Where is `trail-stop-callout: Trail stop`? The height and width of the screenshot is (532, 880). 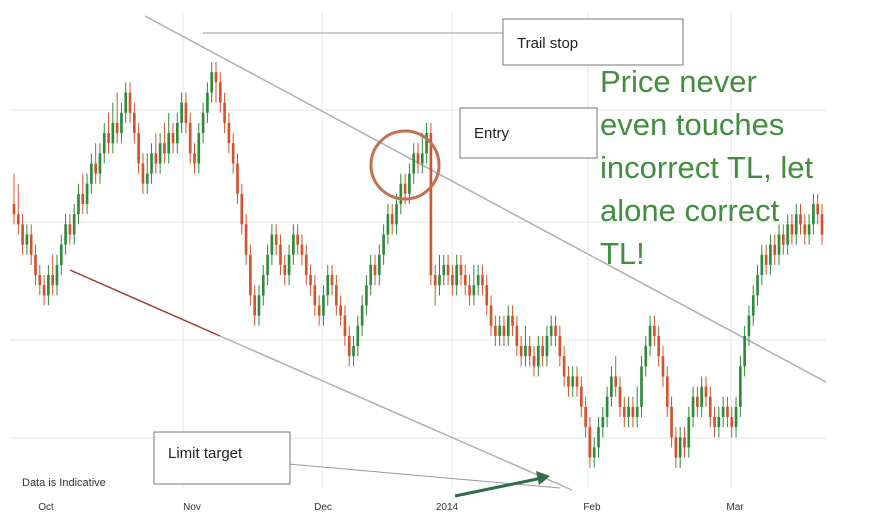 trail-stop-callout: Trail stop is located at coordinates (443, 42).